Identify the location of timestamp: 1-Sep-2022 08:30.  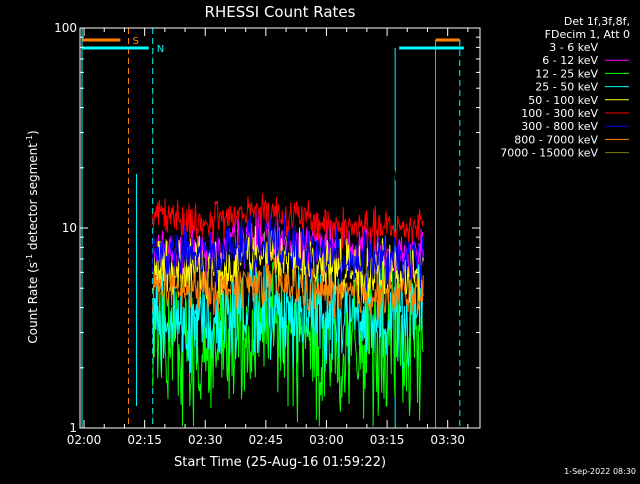
(600, 471).